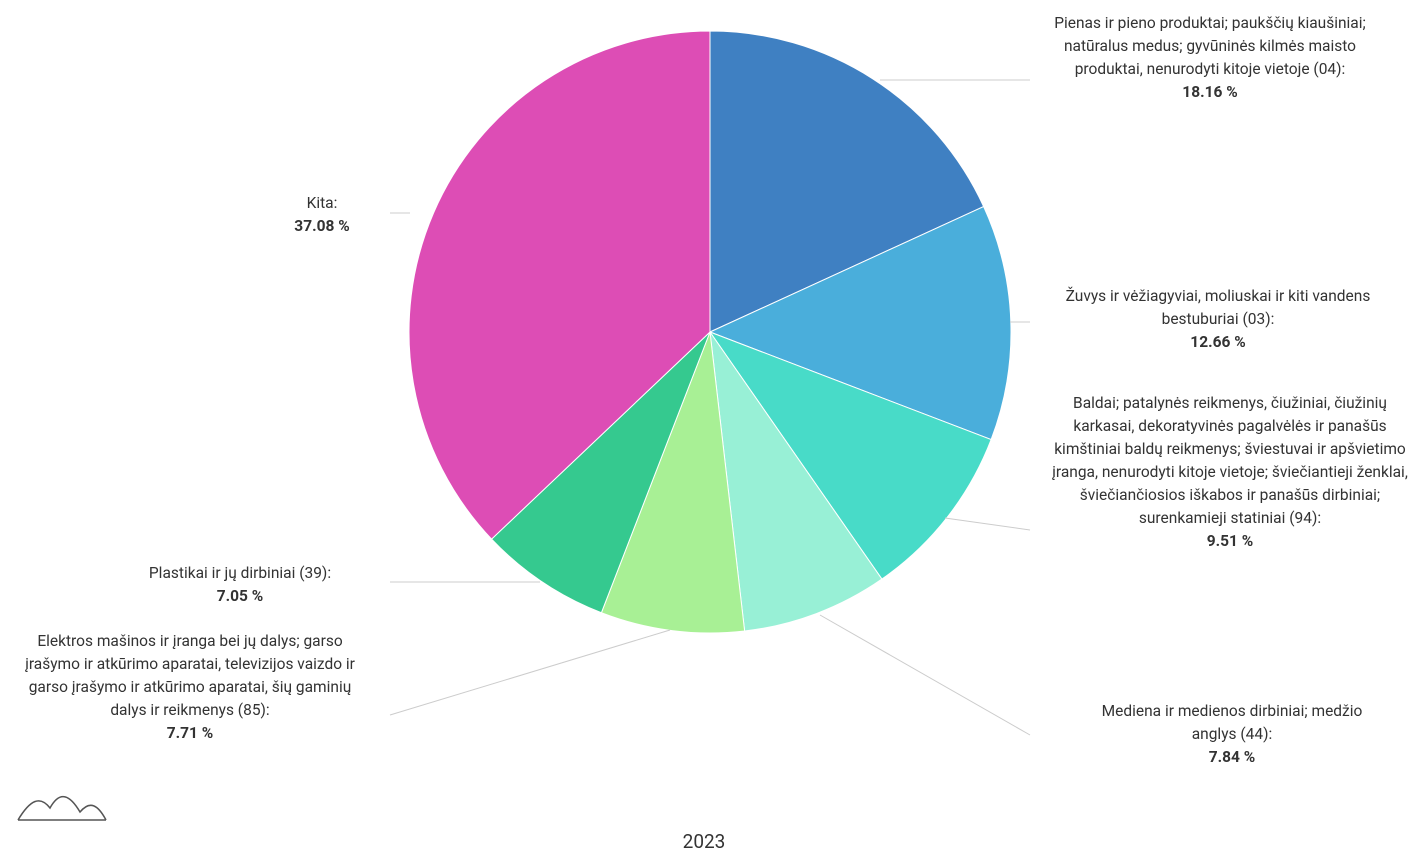  I want to click on value-label: 9.51 %, so click(1230, 541).